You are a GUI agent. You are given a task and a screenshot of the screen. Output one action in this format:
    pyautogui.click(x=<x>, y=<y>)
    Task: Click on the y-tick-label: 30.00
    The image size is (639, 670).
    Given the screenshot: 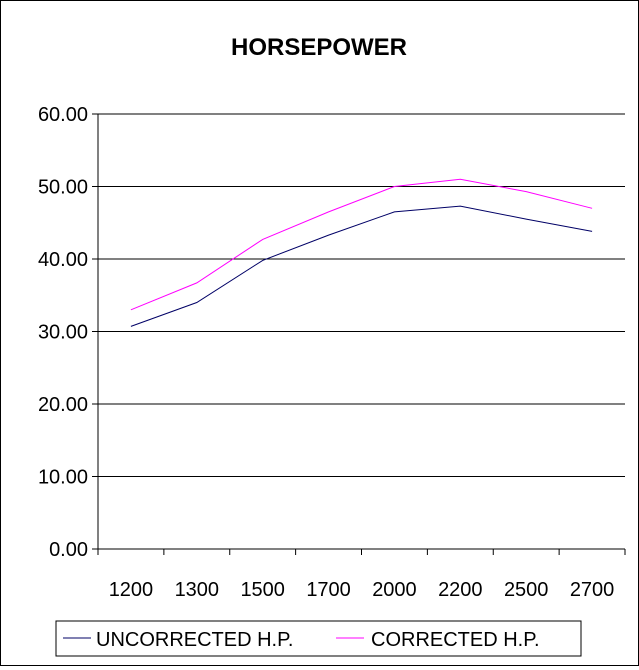 What is the action you would take?
    pyautogui.click(x=63, y=333)
    